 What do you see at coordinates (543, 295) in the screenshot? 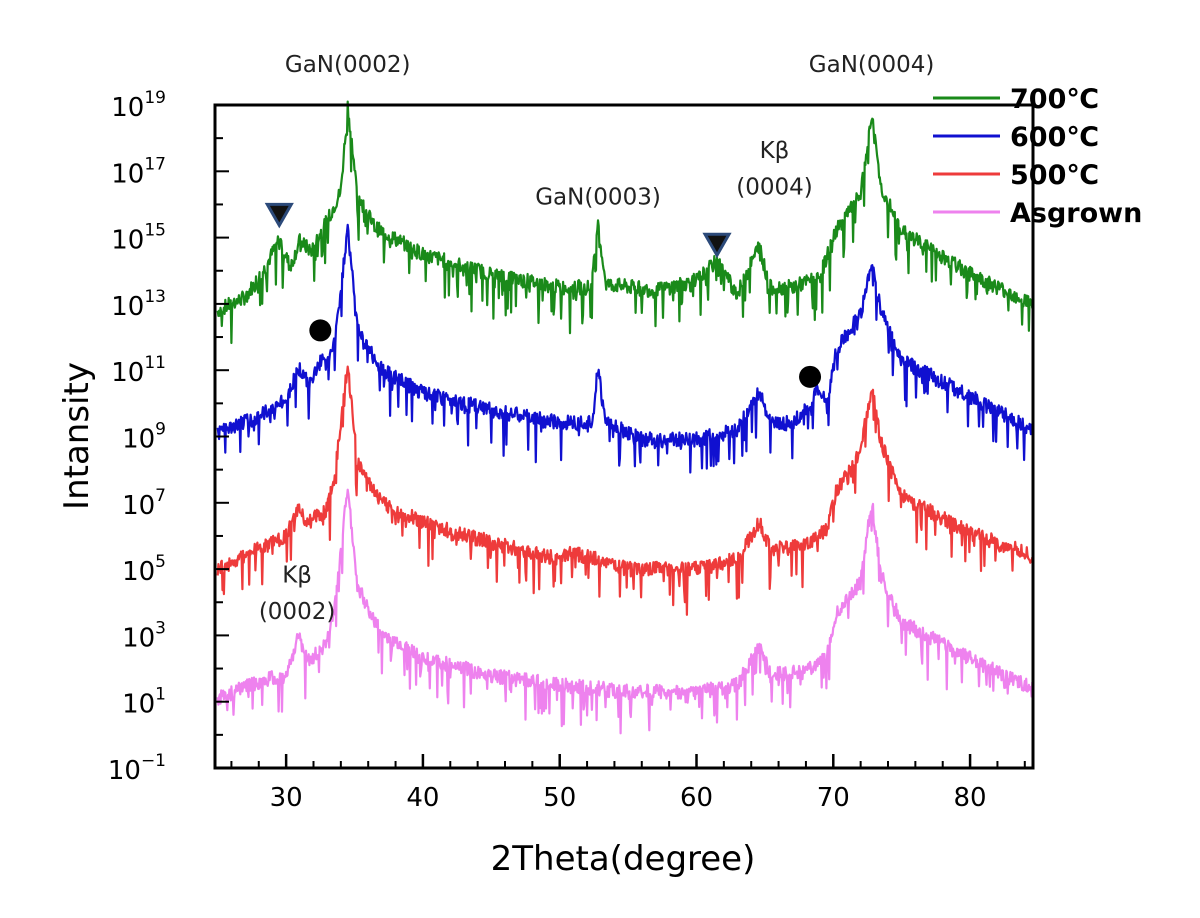
I see `marker-layer` at bounding box center [543, 295].